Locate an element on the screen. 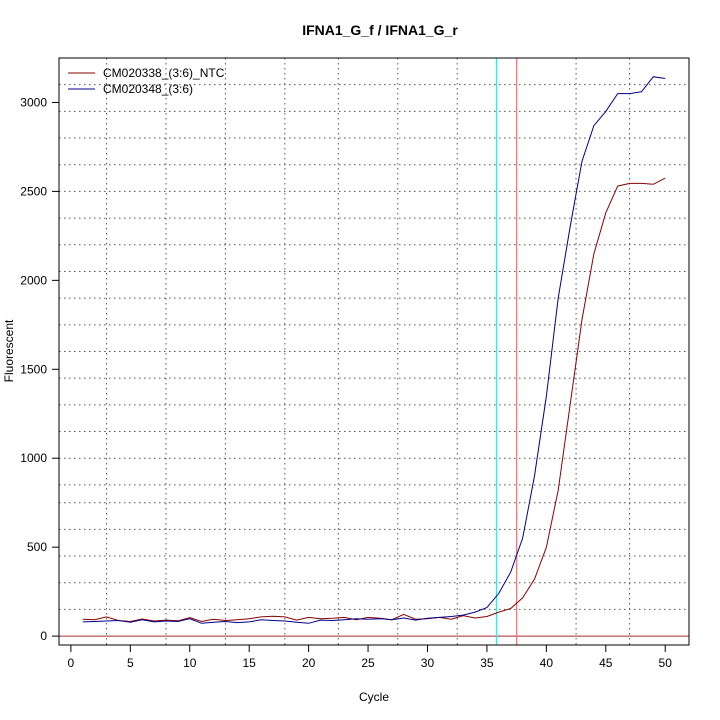 Image resolution: width=720 pixels, height=720 pixels. y-axis: 0 500 1000 1500 2000 2500 3000 is located at coordinates (40, 369).